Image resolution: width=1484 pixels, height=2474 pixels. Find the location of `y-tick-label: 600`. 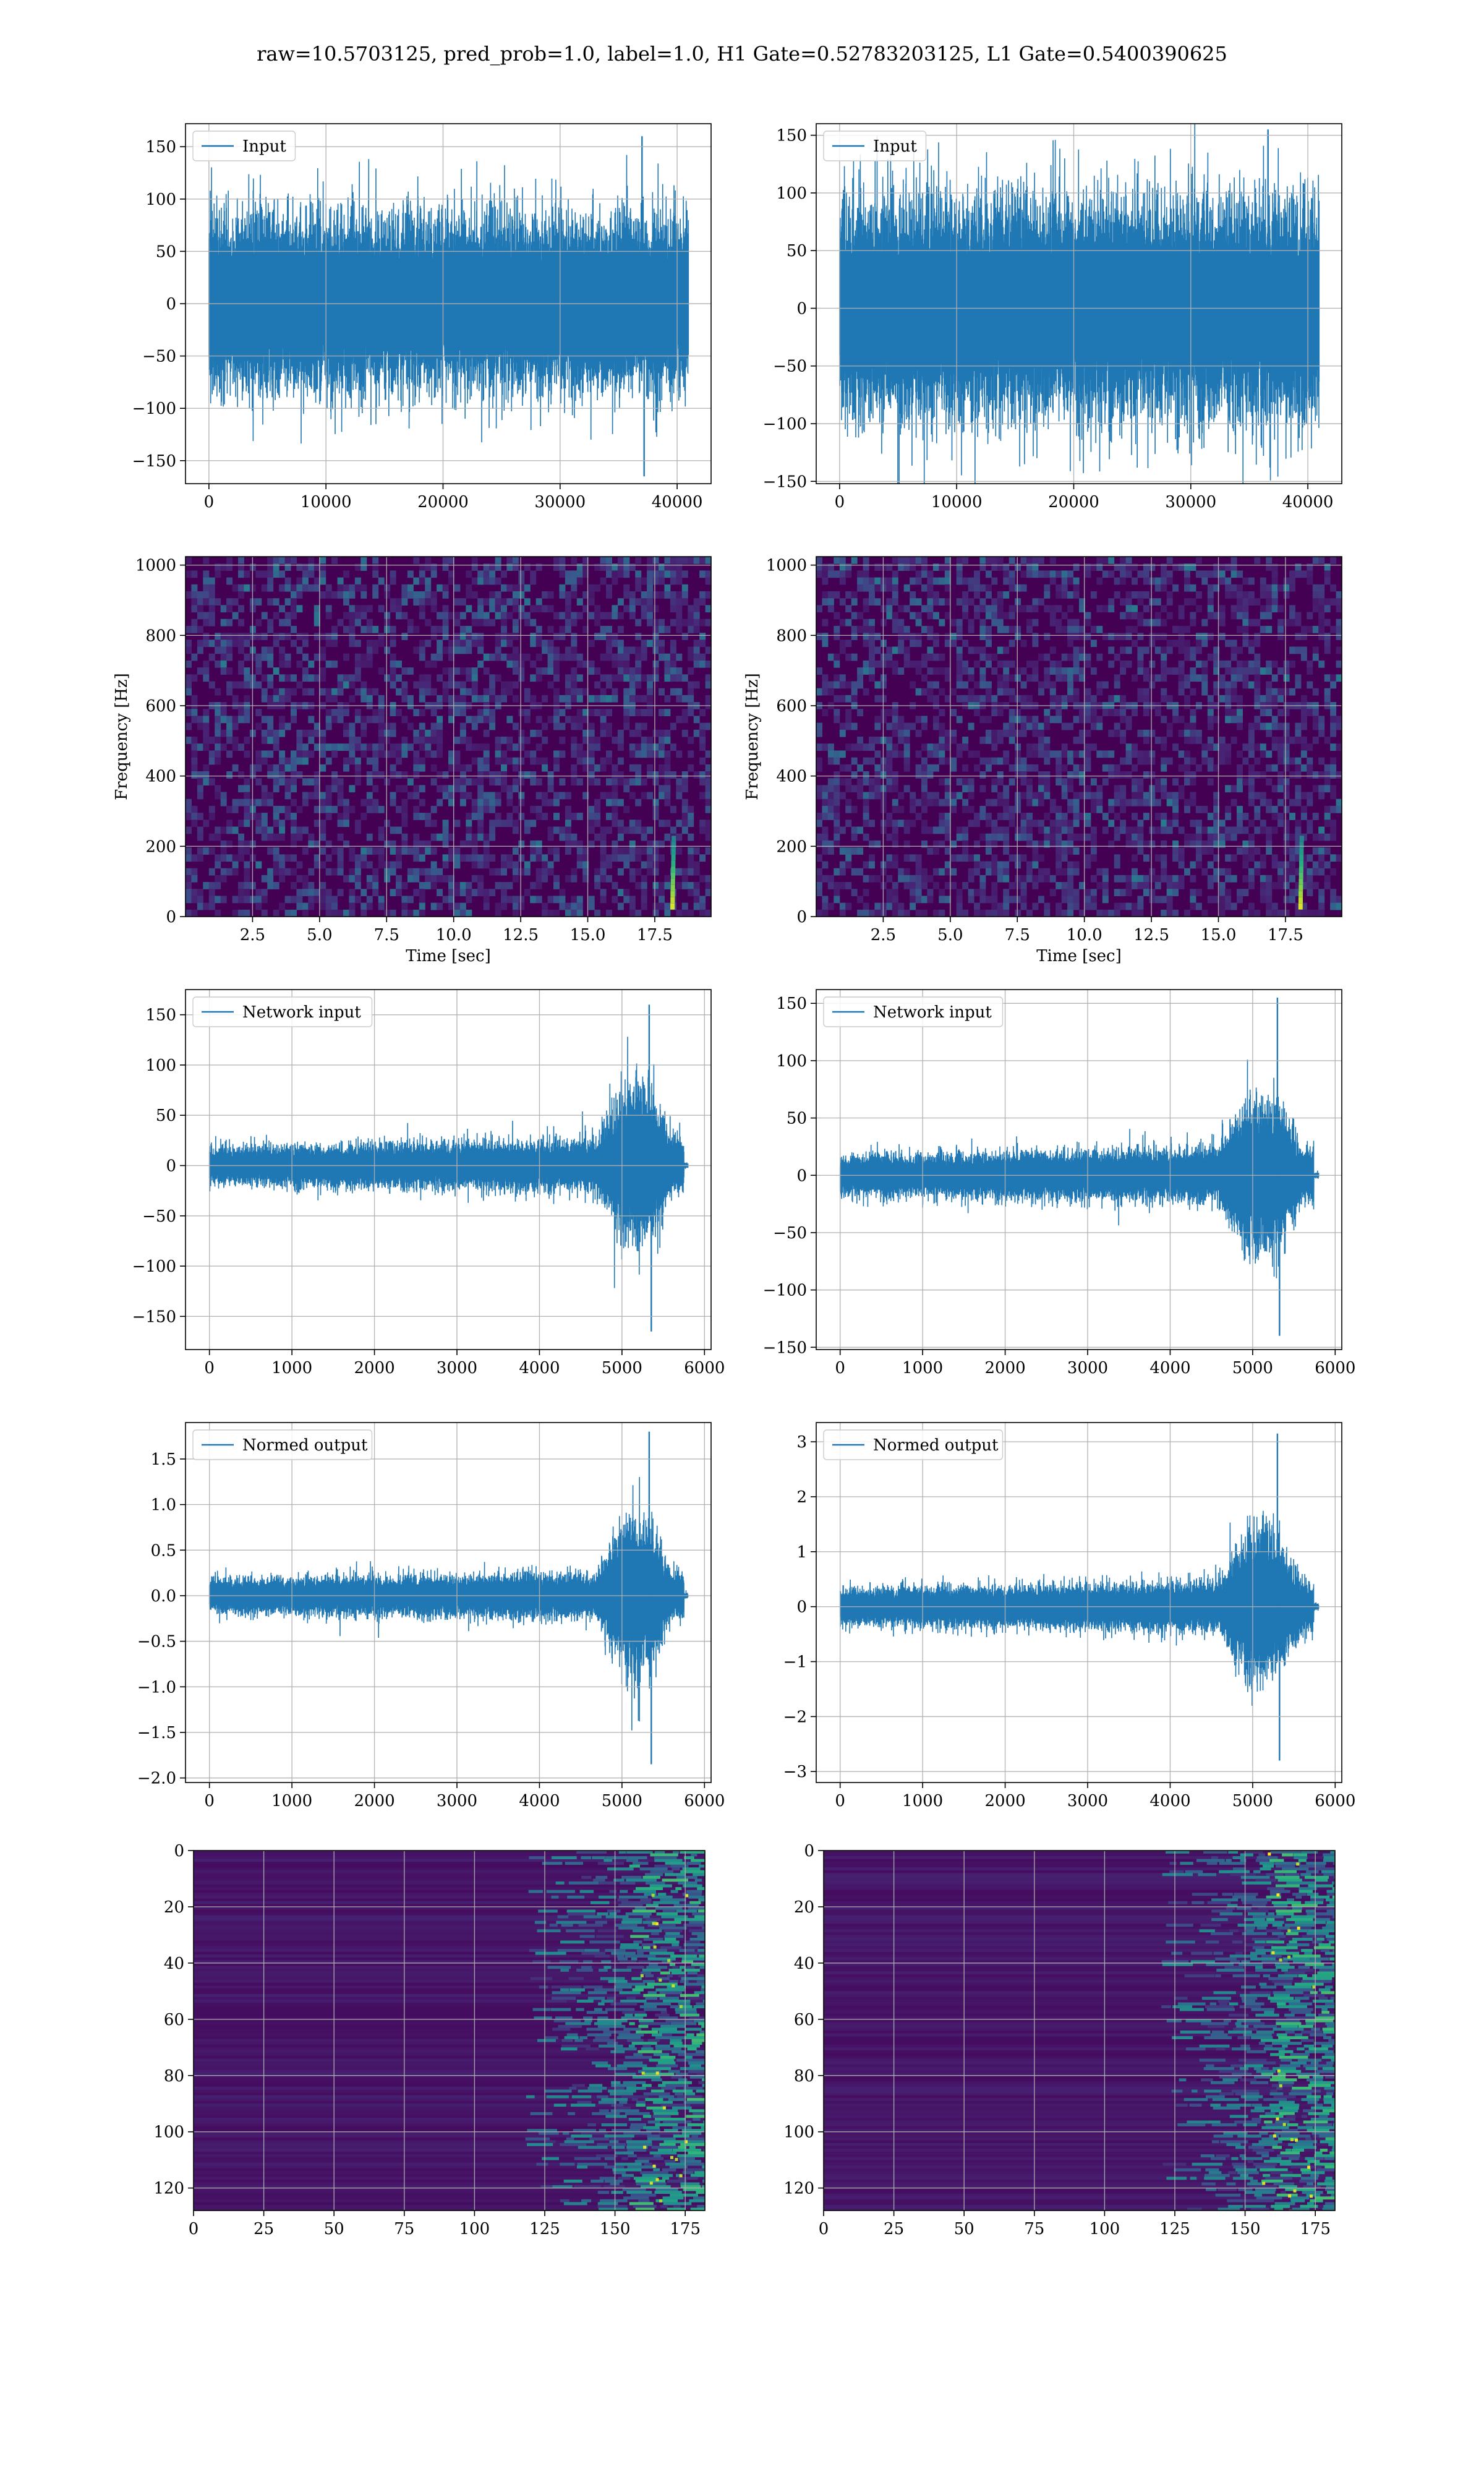

y-tick-label: 600 is located at coordinates (791, 707).